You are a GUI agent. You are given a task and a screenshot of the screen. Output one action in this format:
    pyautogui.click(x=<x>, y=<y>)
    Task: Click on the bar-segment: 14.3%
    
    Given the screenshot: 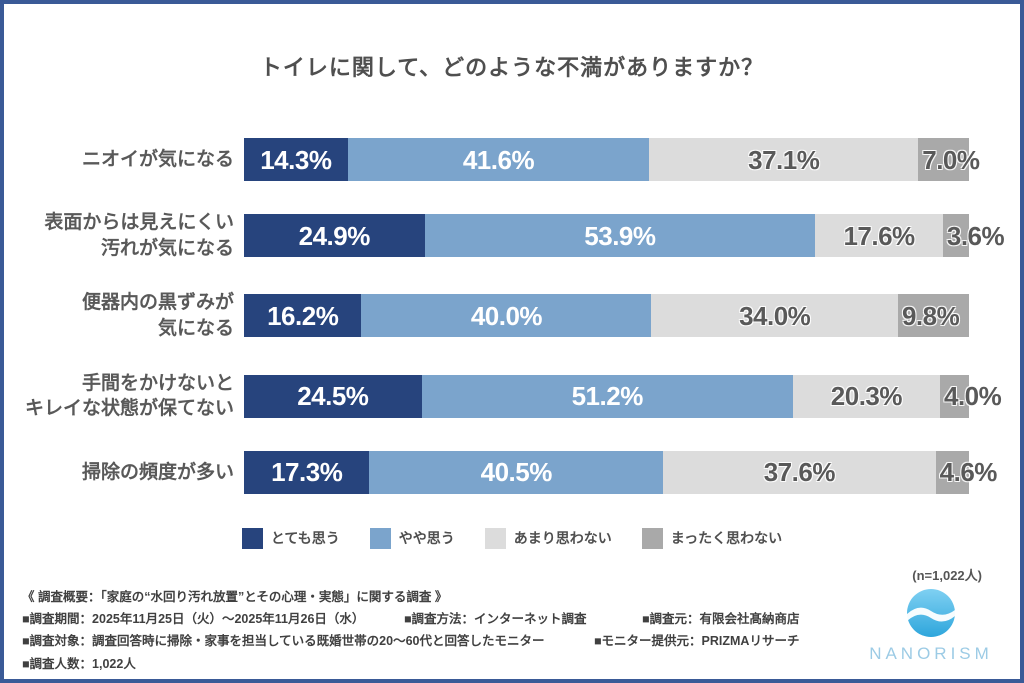 What is the action you would take?
    pyautogui.click(x=296, y=159)
    